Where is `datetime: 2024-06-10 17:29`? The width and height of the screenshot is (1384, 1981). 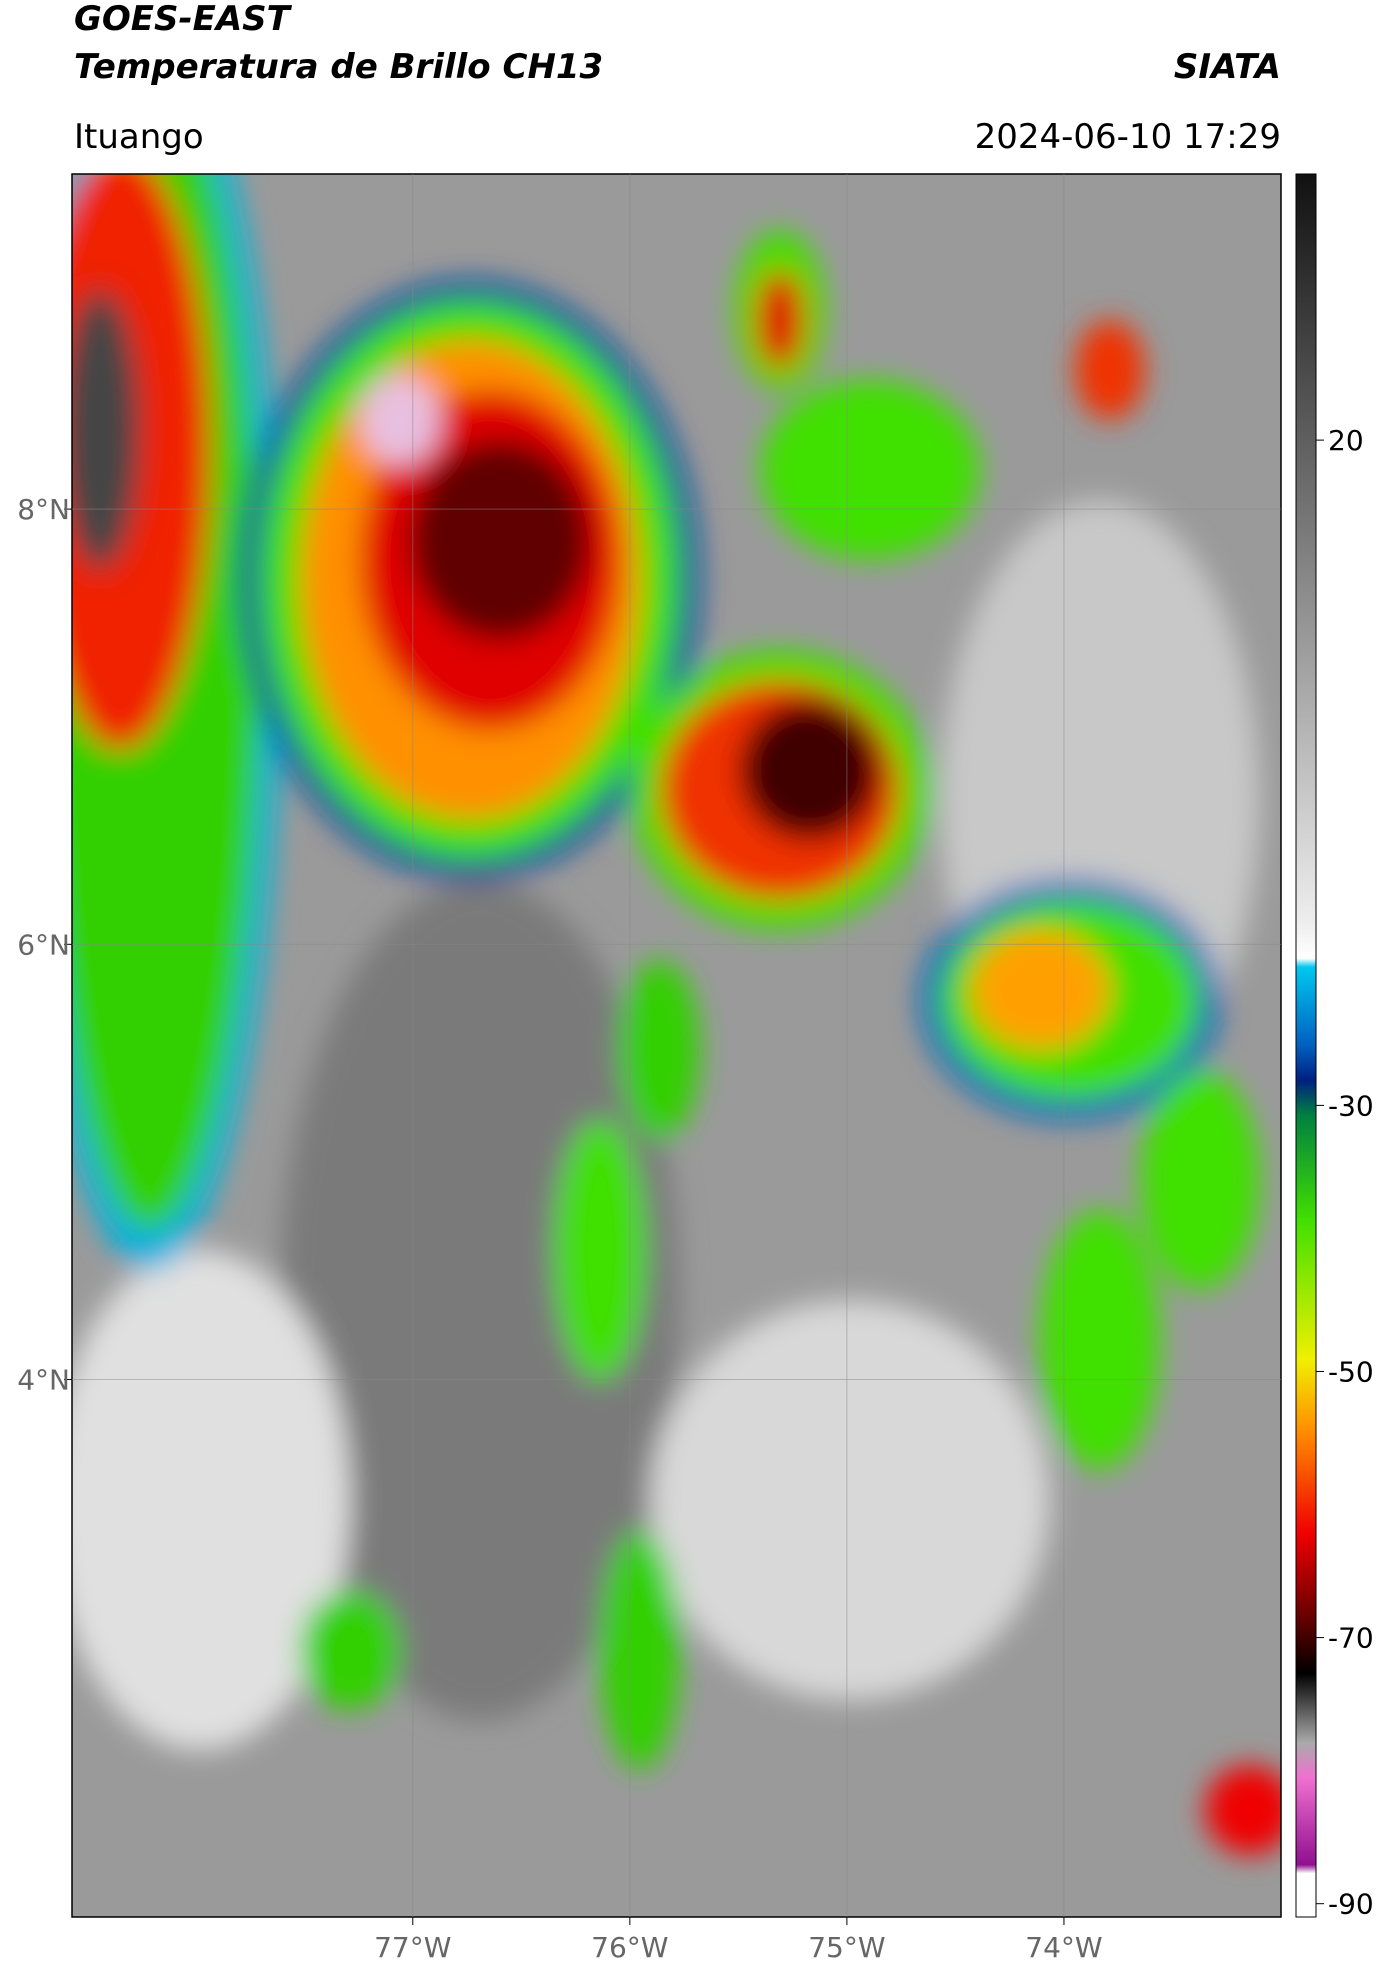
datetime: 2024-06-10 17:29 is located at coordinates (1128, 137).